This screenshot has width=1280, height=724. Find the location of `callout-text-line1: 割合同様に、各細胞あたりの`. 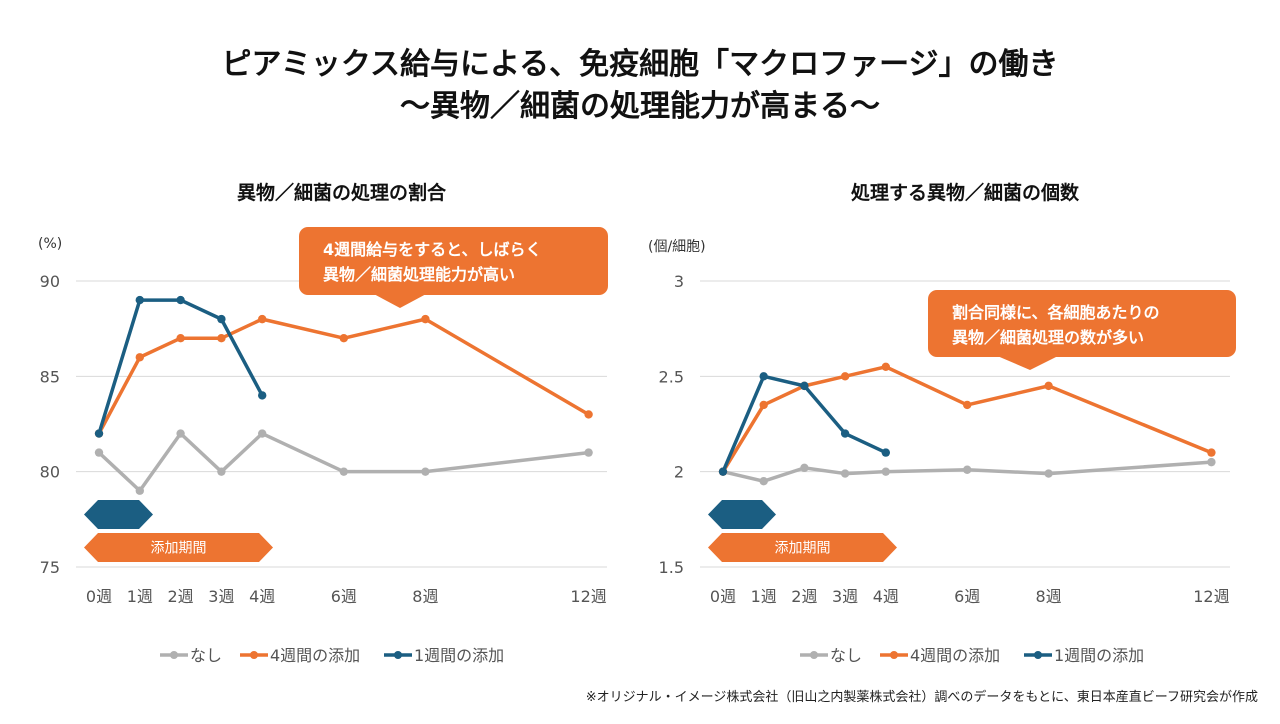

callout-text-line1: 割合同様に、各細胞あたりの is located at coordinates (1056, 312).